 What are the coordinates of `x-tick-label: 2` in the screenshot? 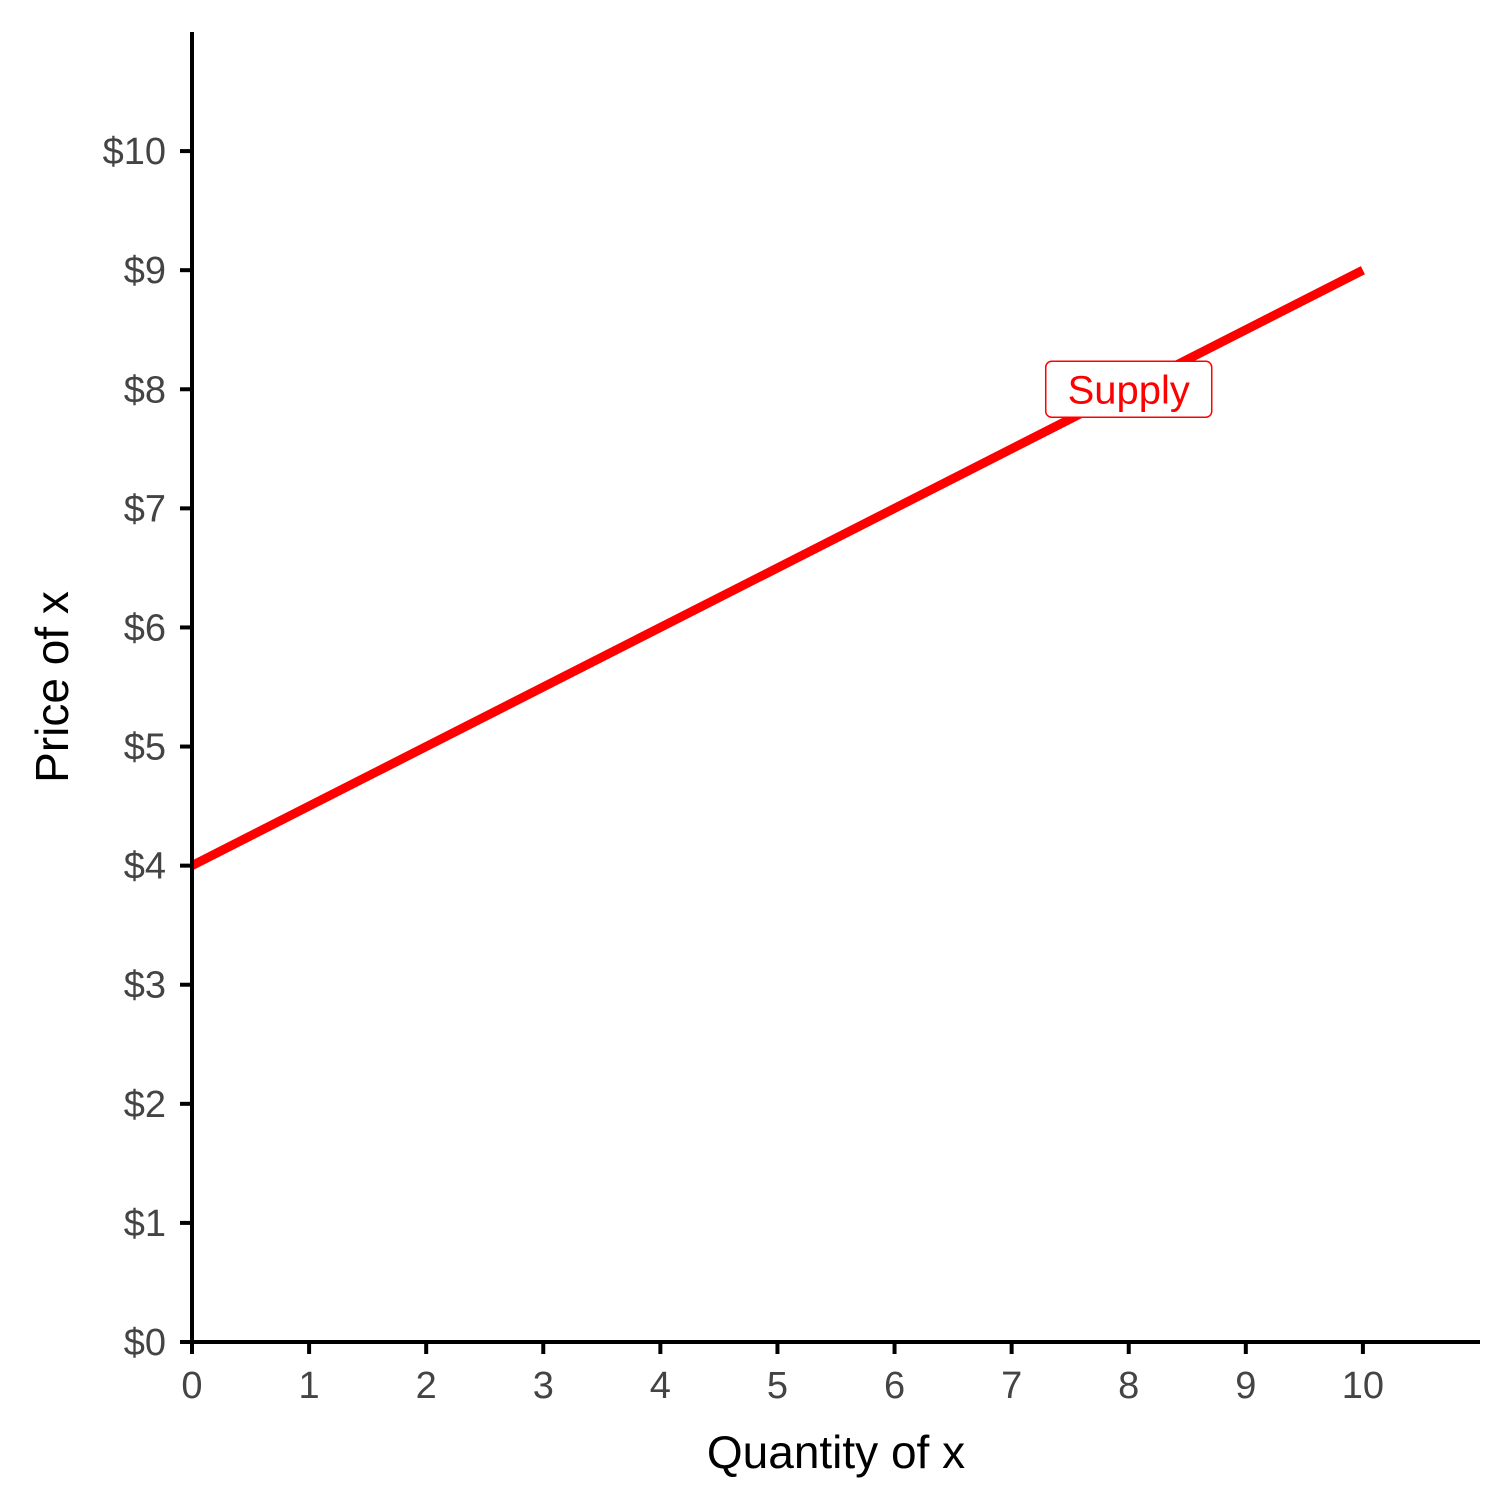 It's located at (426, 1386).